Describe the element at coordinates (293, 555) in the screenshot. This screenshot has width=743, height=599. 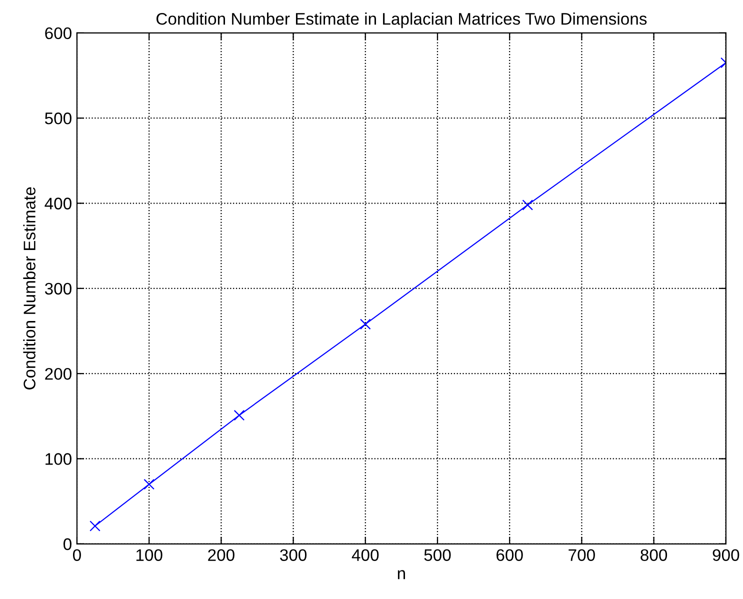
I see `x-tick-label: 300` at that location.